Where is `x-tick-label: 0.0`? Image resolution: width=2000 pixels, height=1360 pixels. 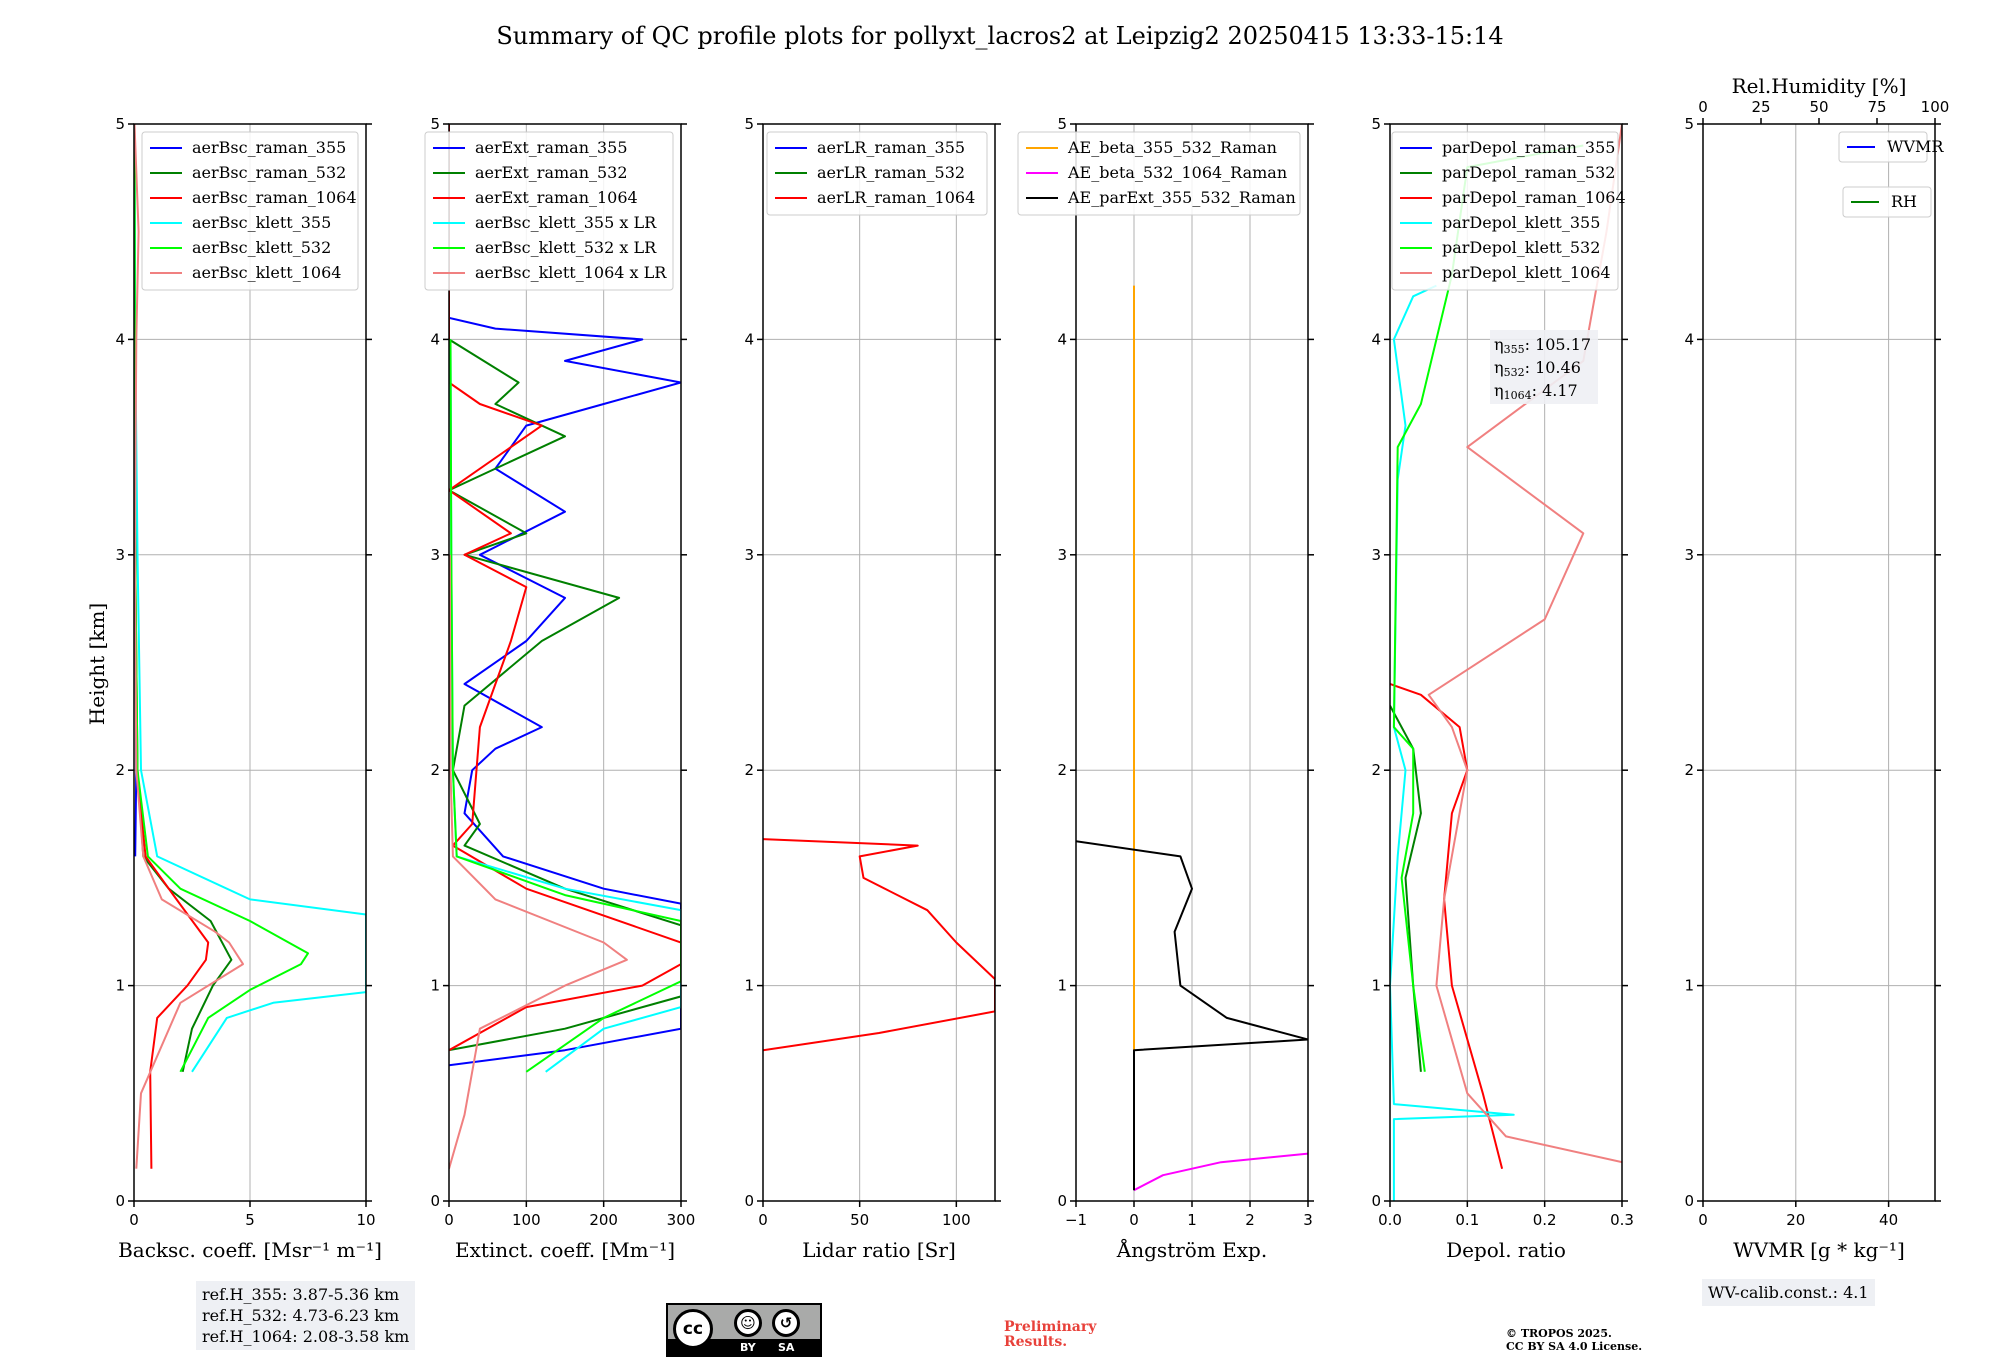 x-tick-label: 0.0 is located at coordinates (1390, 1220).